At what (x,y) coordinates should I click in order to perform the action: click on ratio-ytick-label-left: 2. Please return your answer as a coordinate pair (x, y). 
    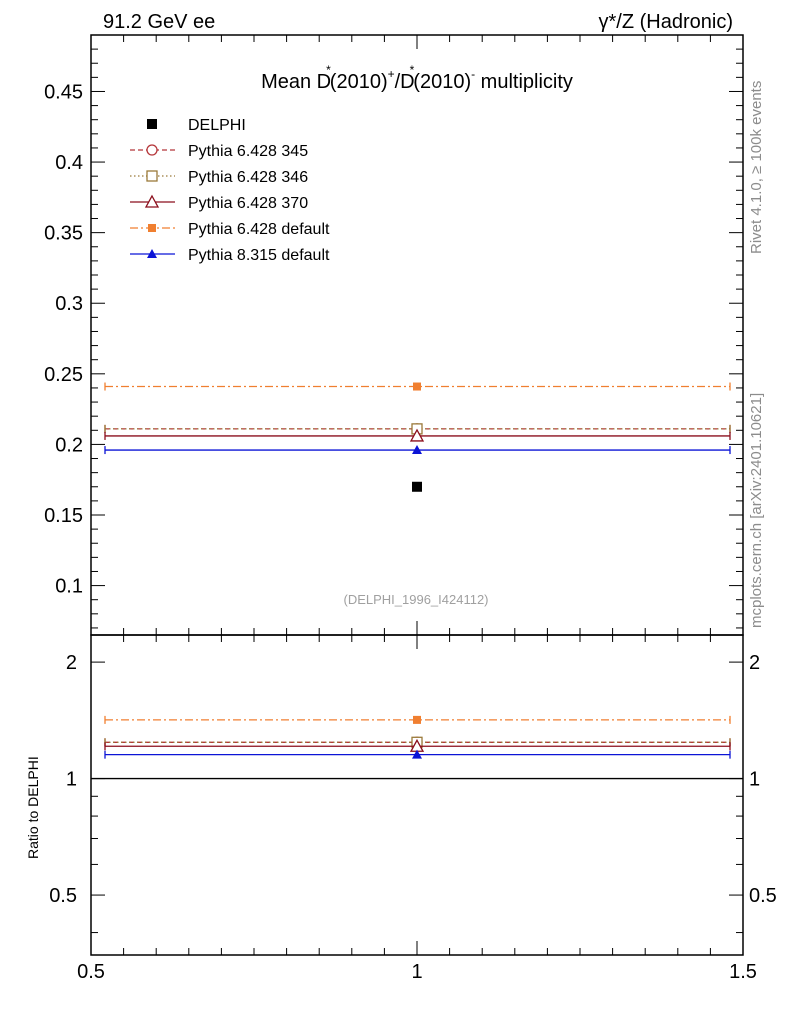
    Looking at the image, I should click on (71, 663).